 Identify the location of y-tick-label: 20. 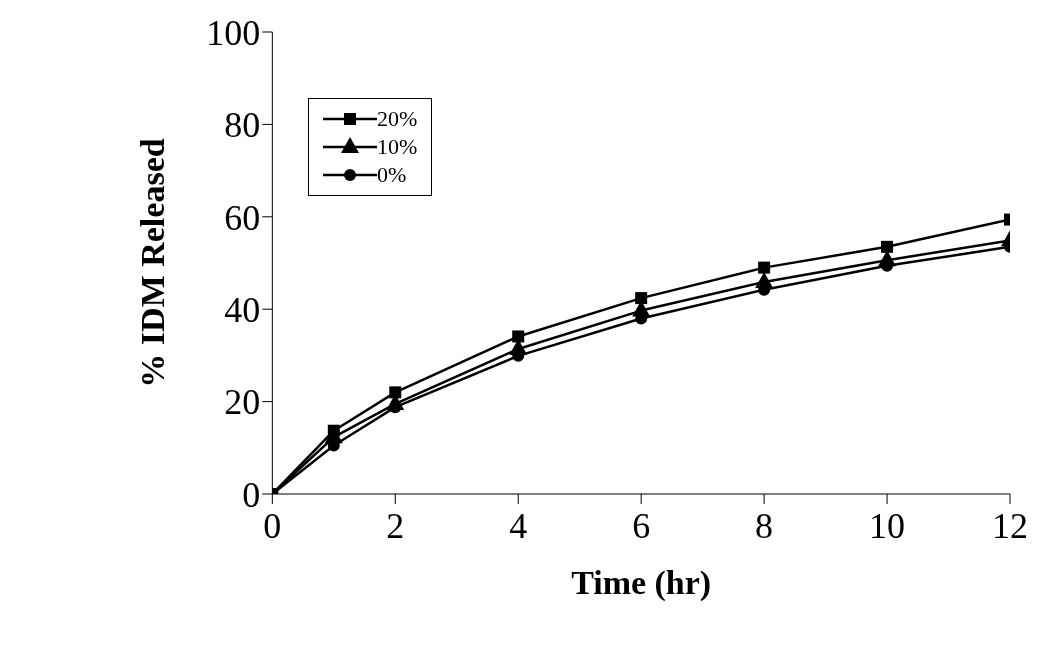
(242, 402).